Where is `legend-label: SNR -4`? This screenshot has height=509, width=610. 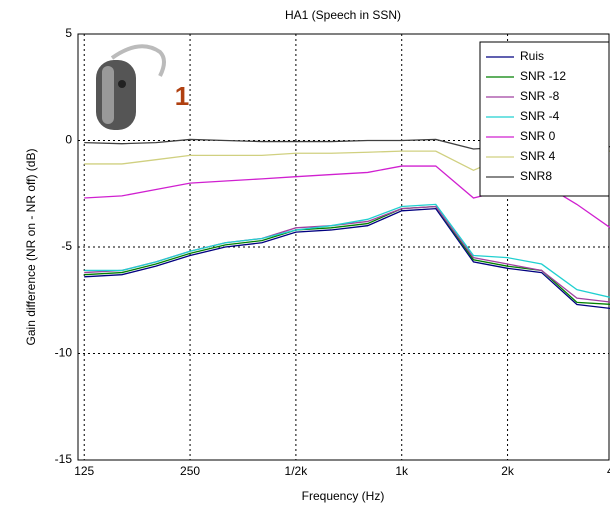
legend-label: SNR -4 is located at coordinates (540, 116).